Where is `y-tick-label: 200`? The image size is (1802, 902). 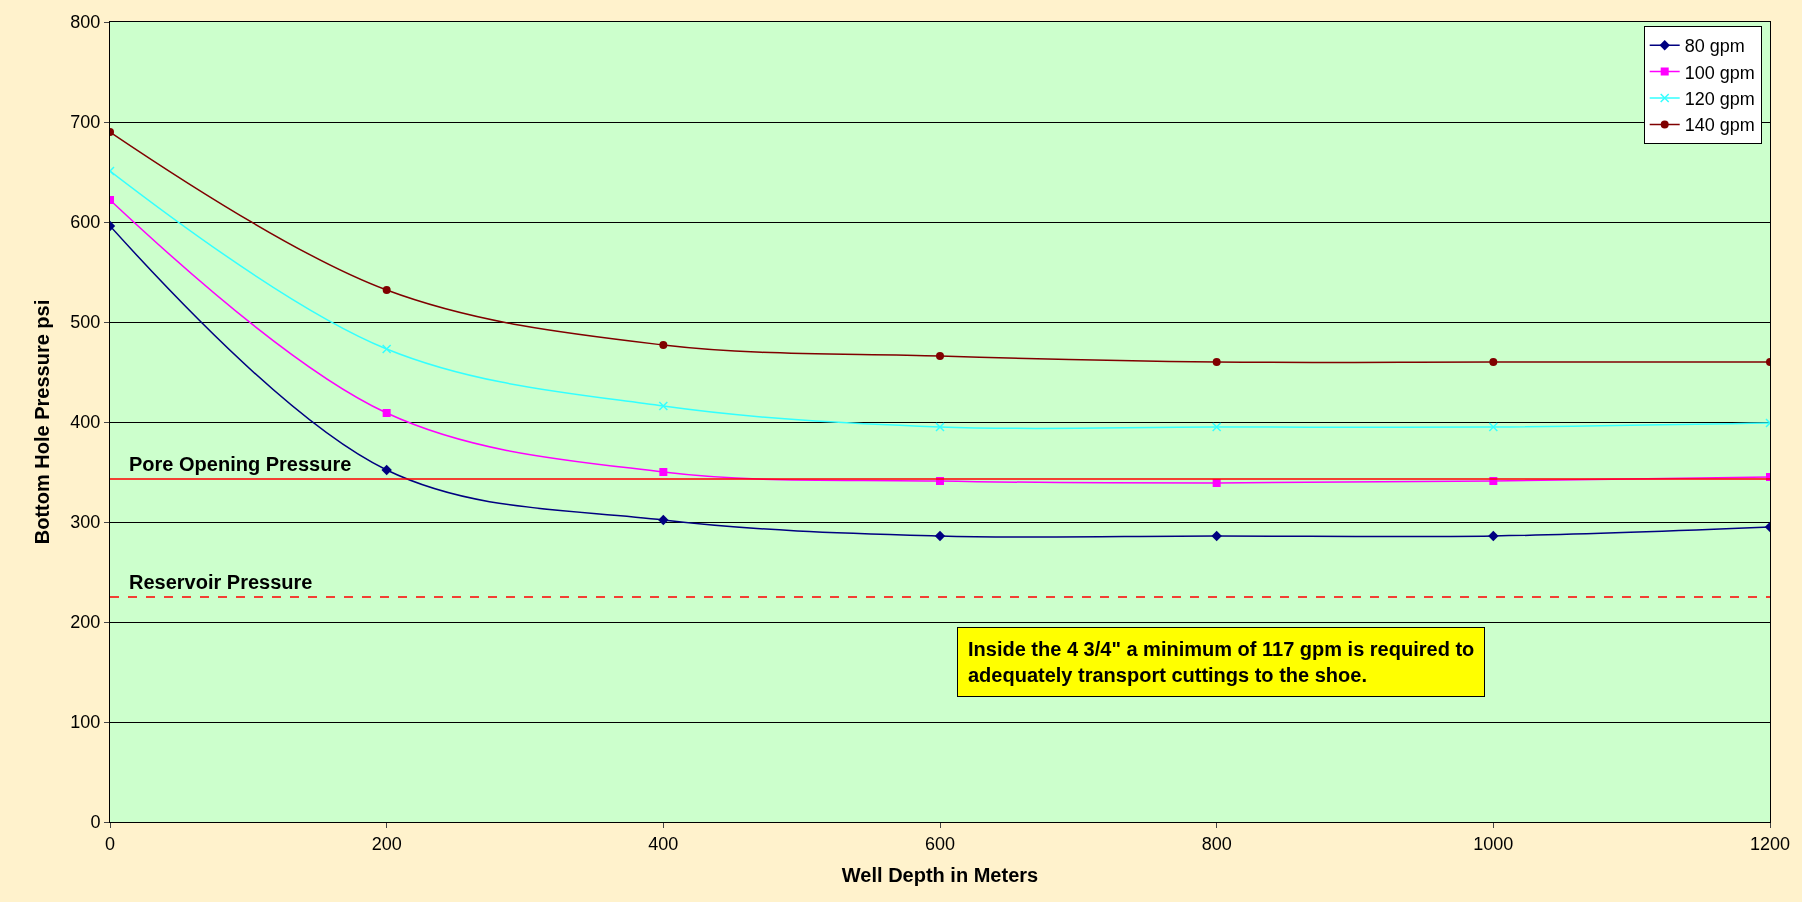
y-tick-label: 200 is located at coordinates (85, 622).